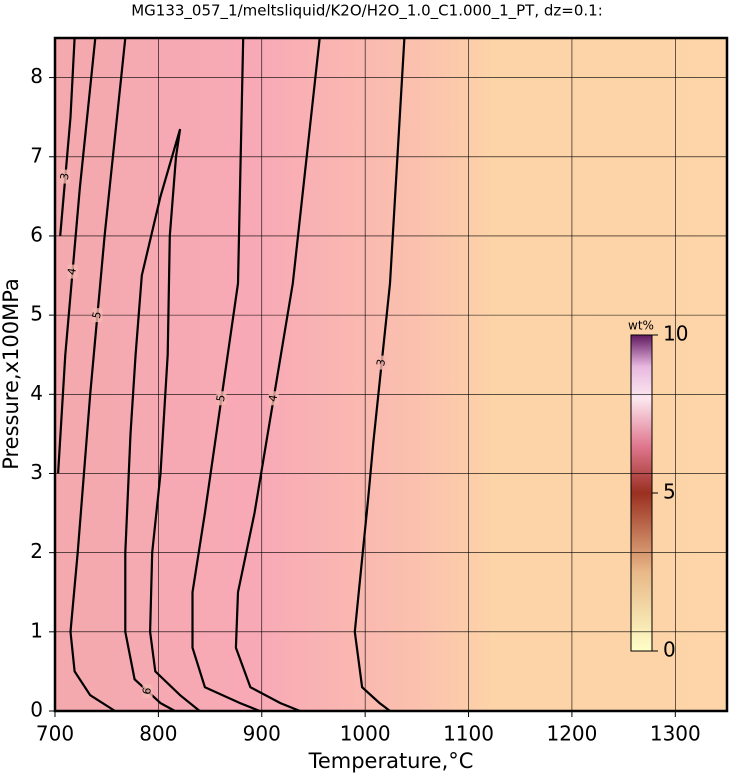  Describe the element at coordinates (36, 393) in the screenshot. I see `y-tick-label: 4` at that location.